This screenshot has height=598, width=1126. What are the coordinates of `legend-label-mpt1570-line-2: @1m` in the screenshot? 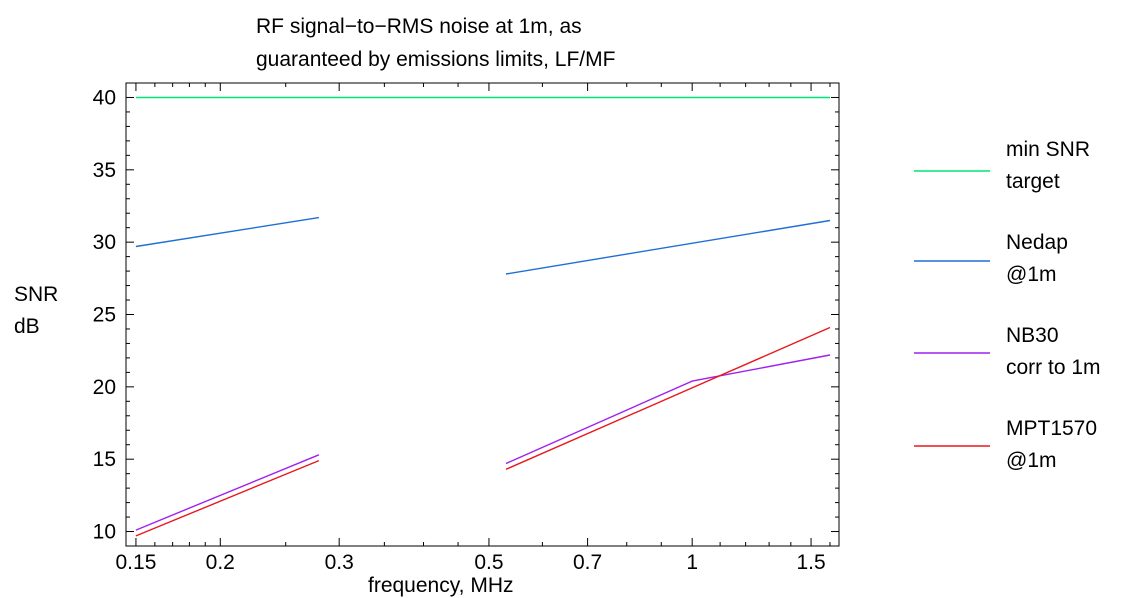 It's located at (1031, 460).